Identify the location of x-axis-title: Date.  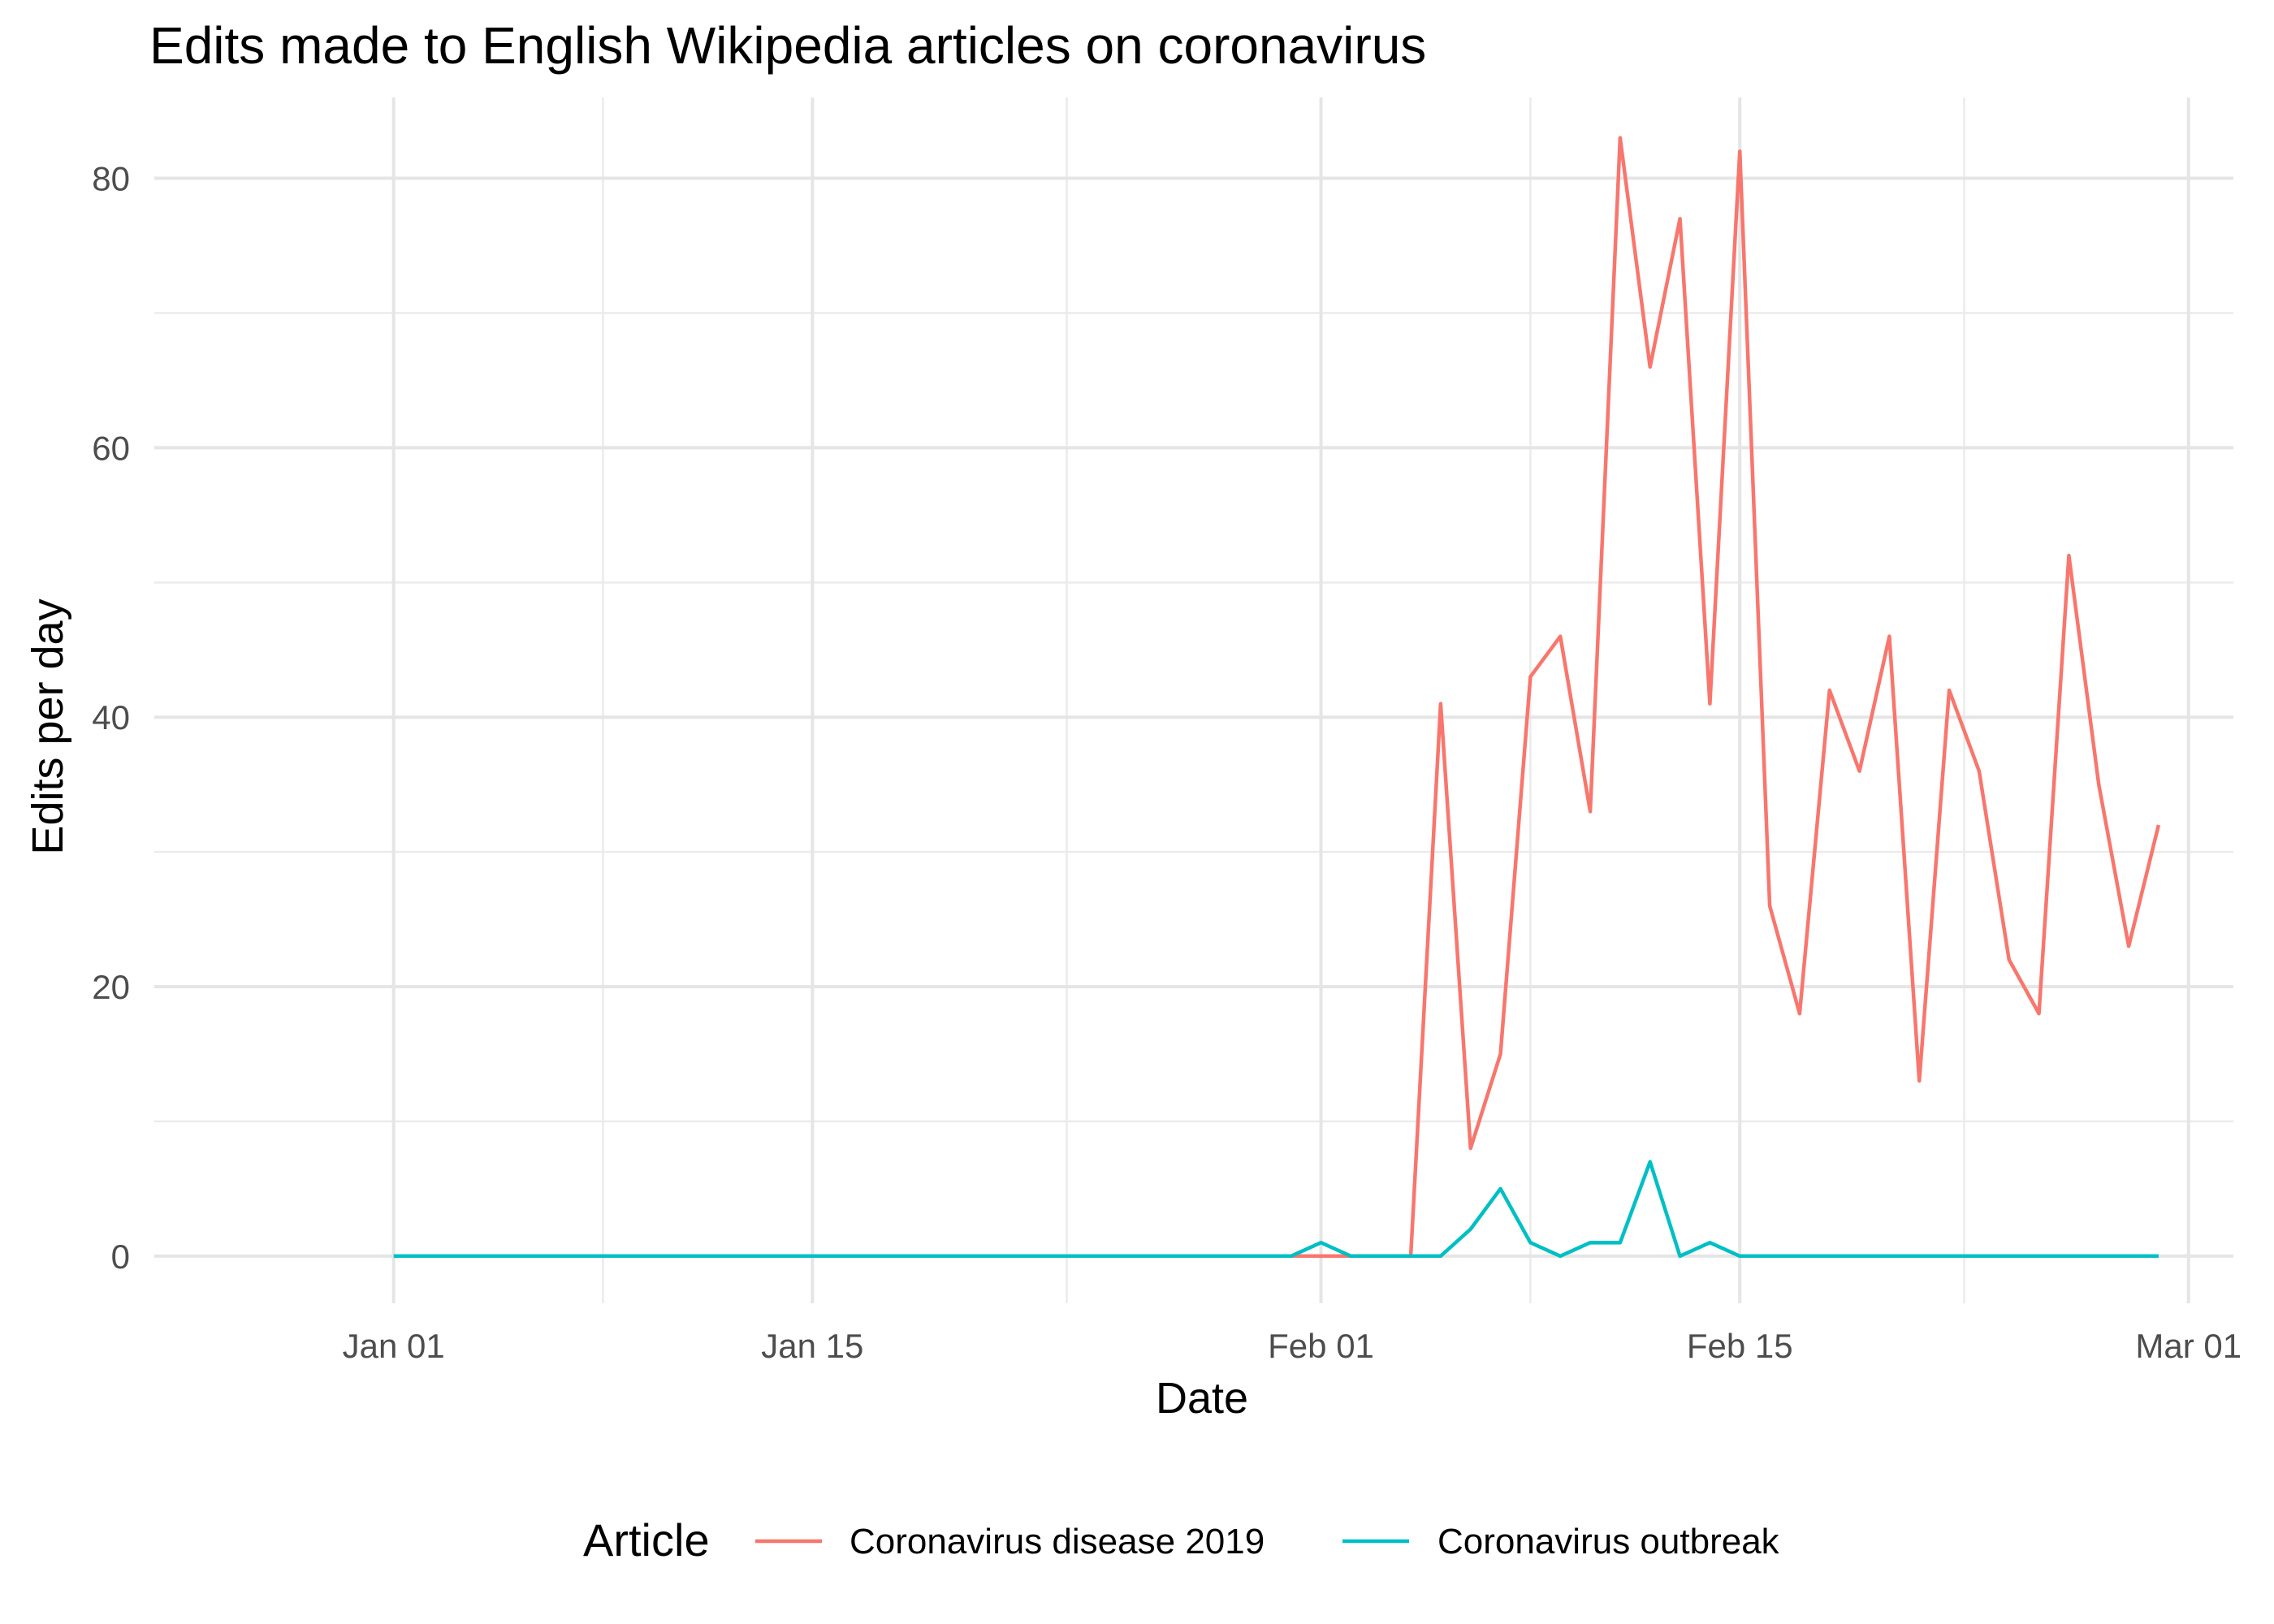
(1202, 1399).